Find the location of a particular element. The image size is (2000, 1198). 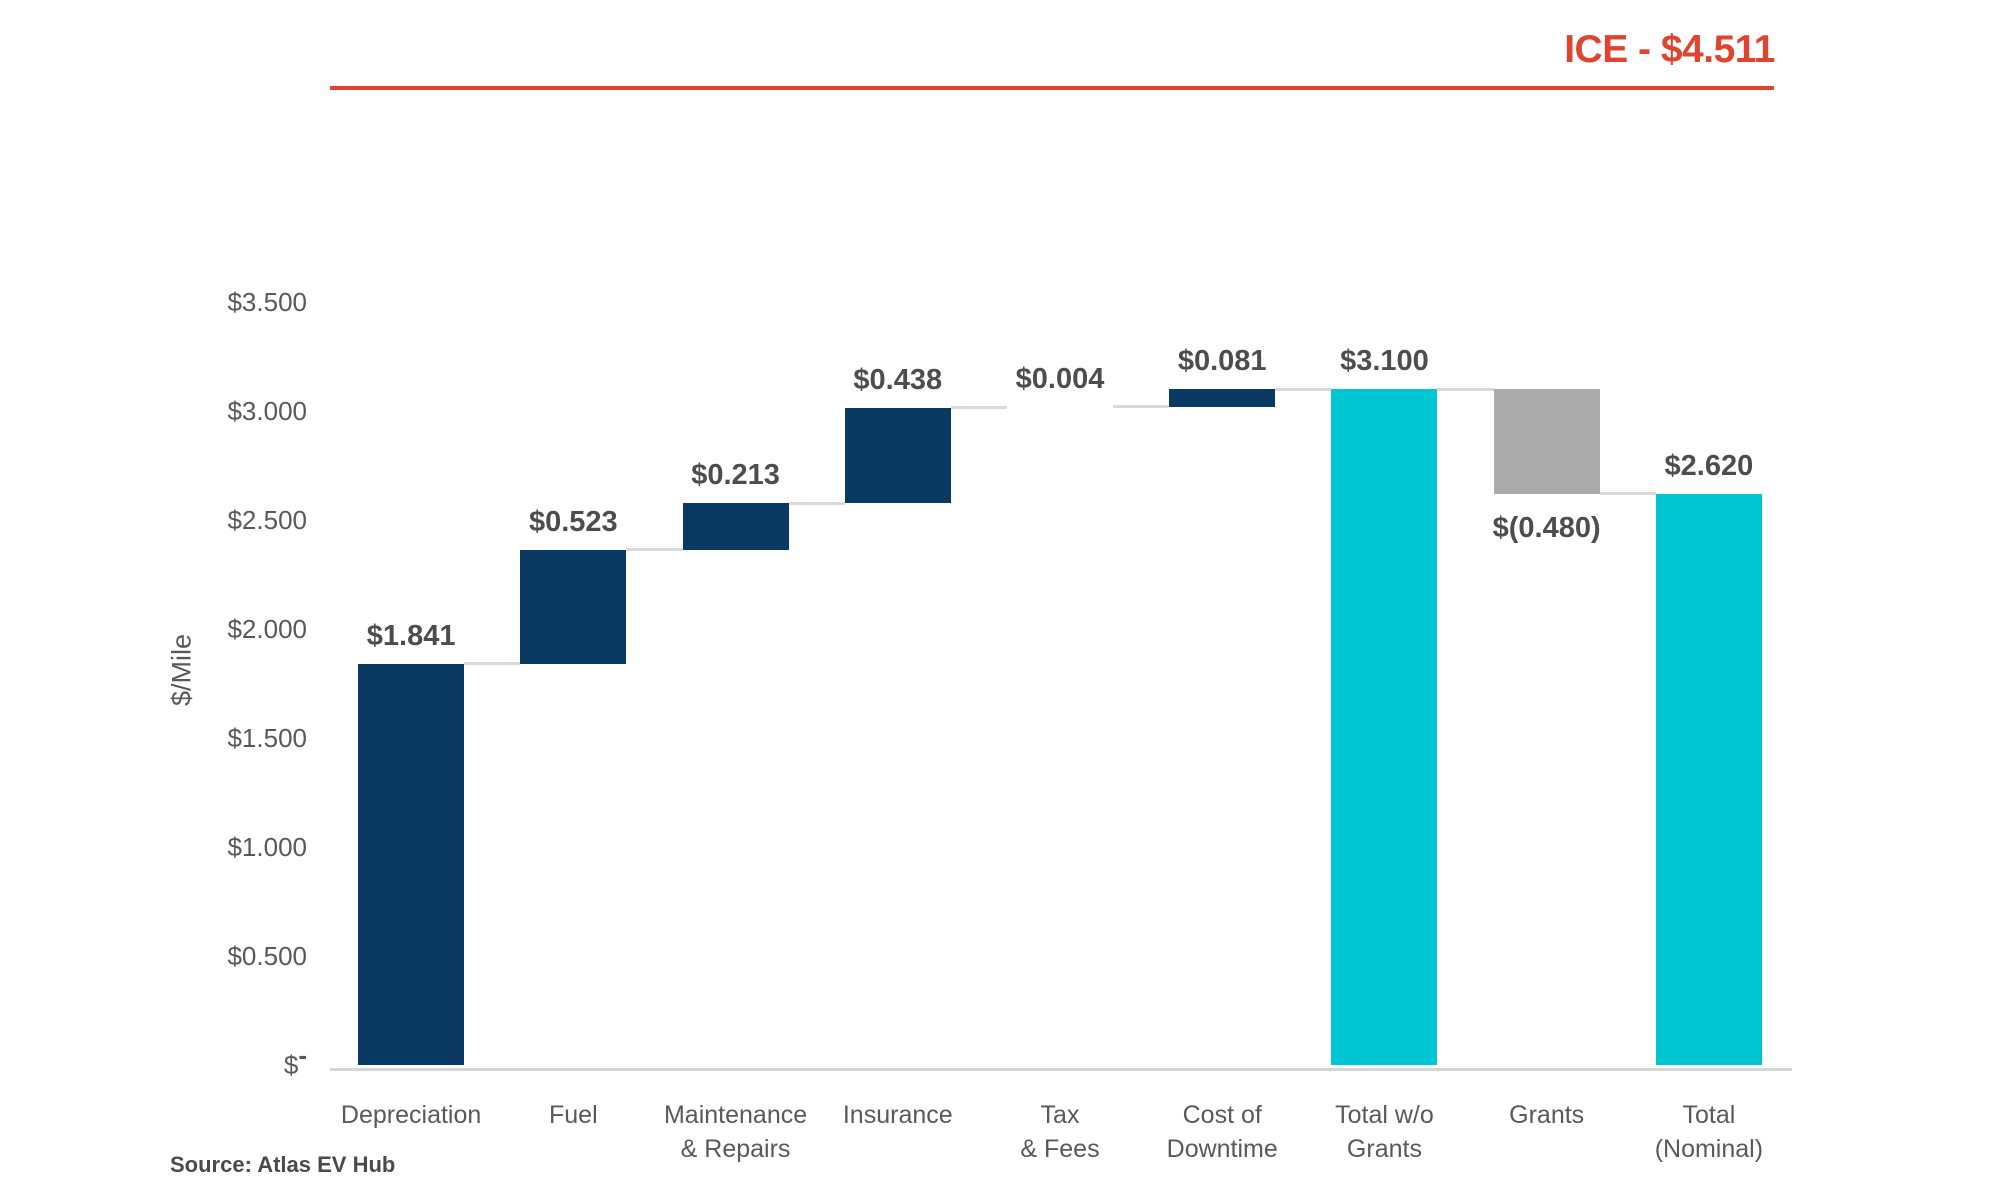

y-tick-label: $1.000 is located at coordinates (267, 847).